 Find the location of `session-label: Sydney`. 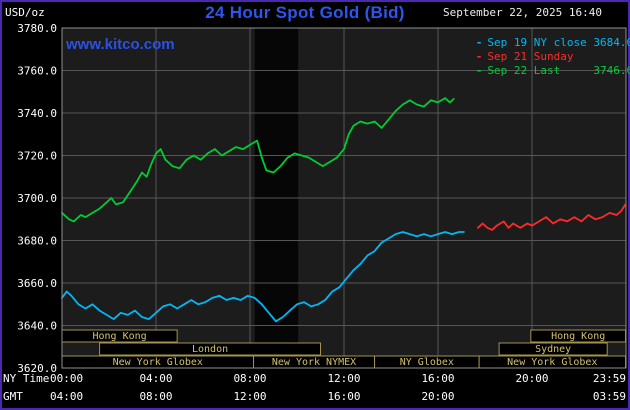

session-label: Sydney is located at coordinates (553, 349).